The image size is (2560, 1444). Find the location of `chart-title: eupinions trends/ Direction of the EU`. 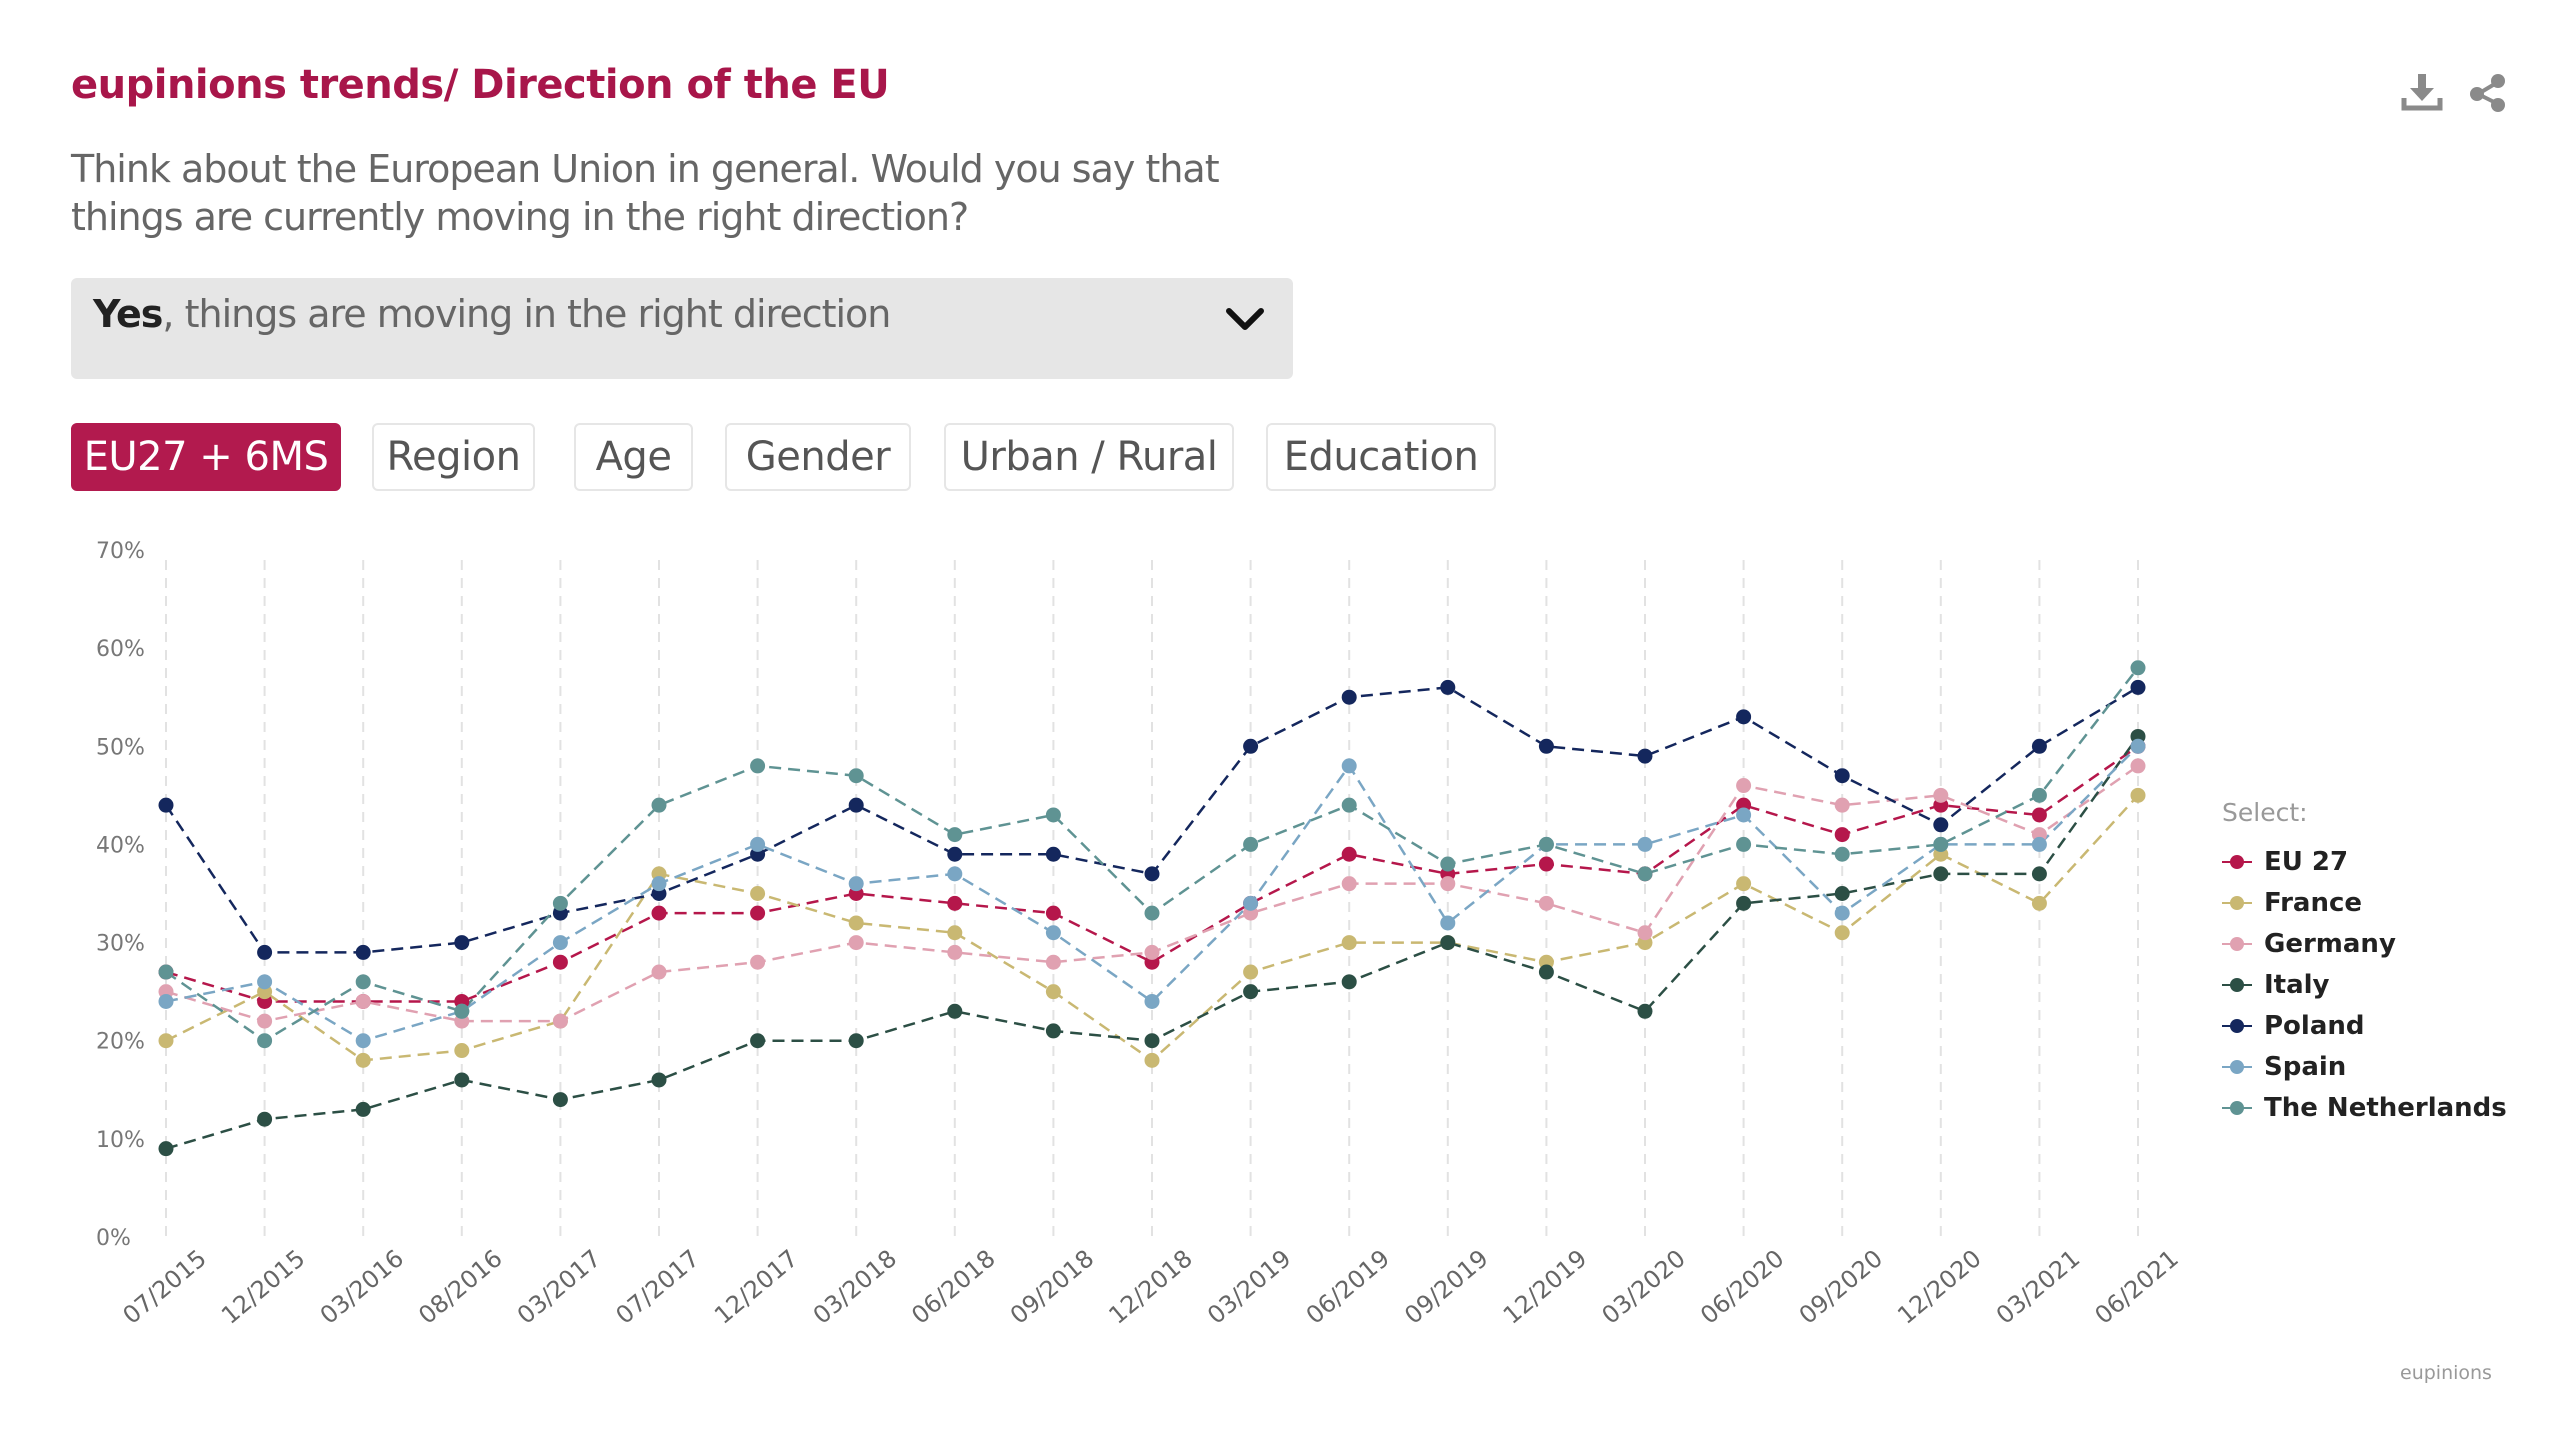

chart-title: eupinions trends/ Direction of the EU is located at coordinates (480, 85).